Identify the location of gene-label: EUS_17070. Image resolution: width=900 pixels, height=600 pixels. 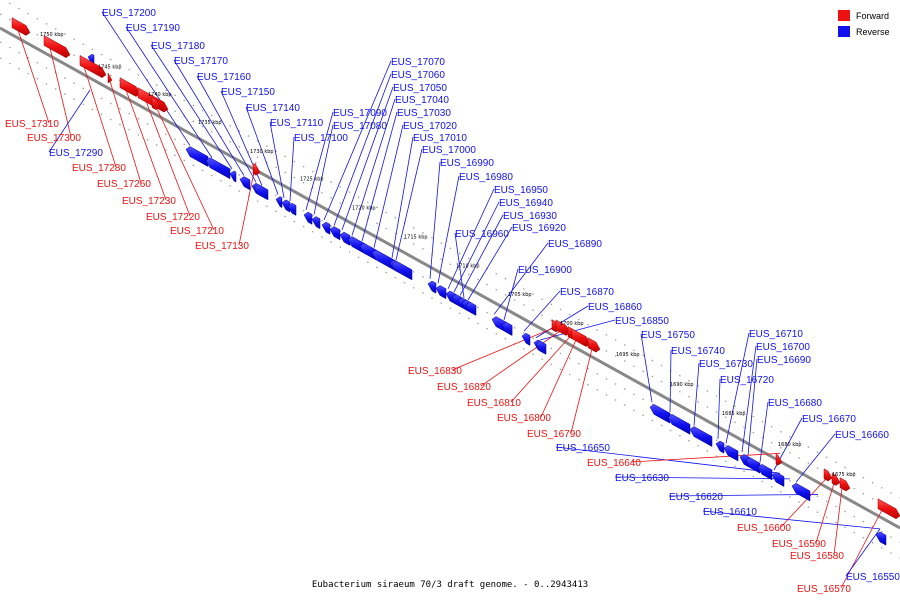
(418, 62).